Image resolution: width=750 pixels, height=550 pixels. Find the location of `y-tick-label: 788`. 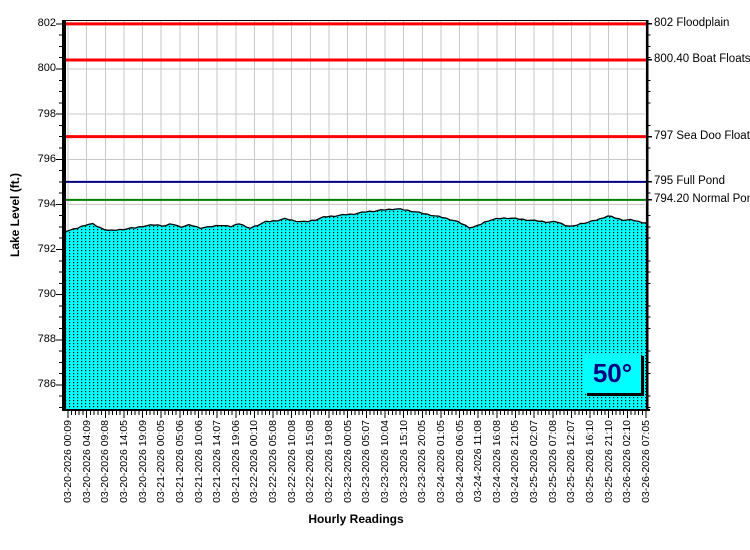

y-tick-label: 788 is located at coordinates (46, 339).